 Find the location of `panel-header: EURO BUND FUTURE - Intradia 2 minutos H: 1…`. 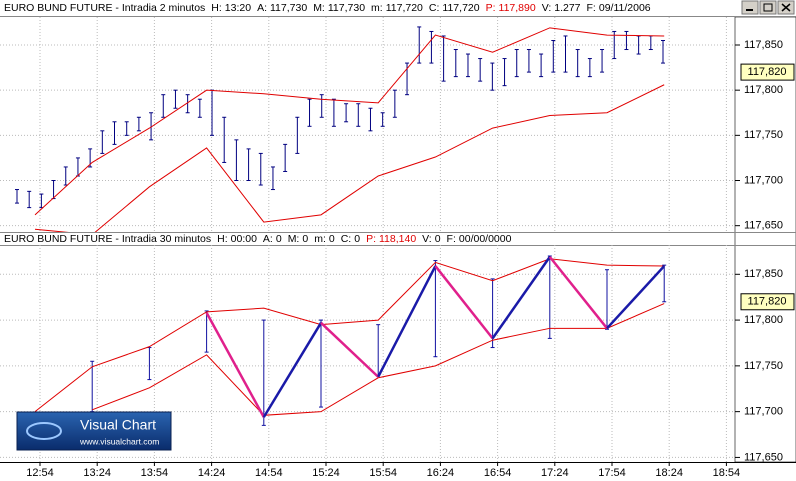

panel-header: EURO BUND FUTURE - Intradia 2 minutos H: 1… is located at coordinates (327, 8).